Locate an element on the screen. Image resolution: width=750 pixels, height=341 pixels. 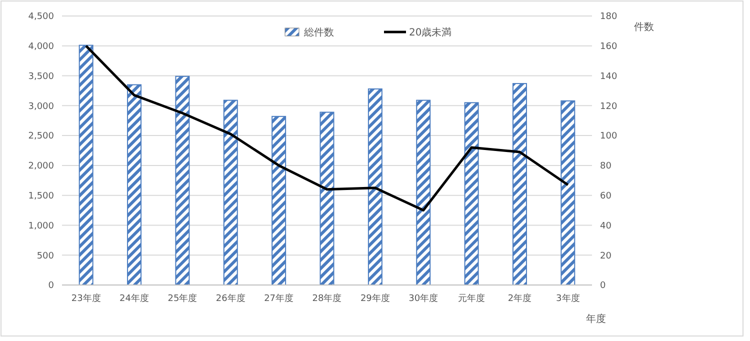
y-tick-label: 500 is located at coordinates (45, 256).